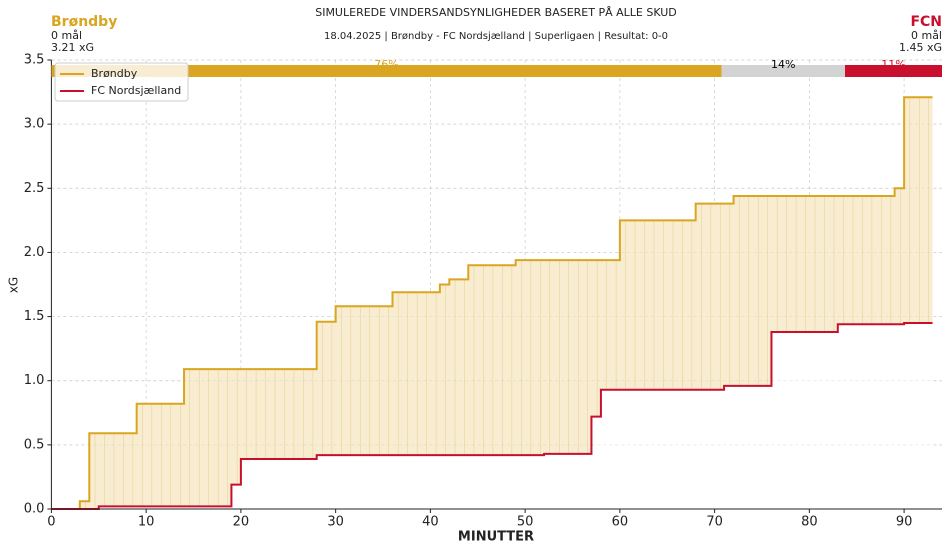  I want to click on probability-label: 11%, so click(893, 64).